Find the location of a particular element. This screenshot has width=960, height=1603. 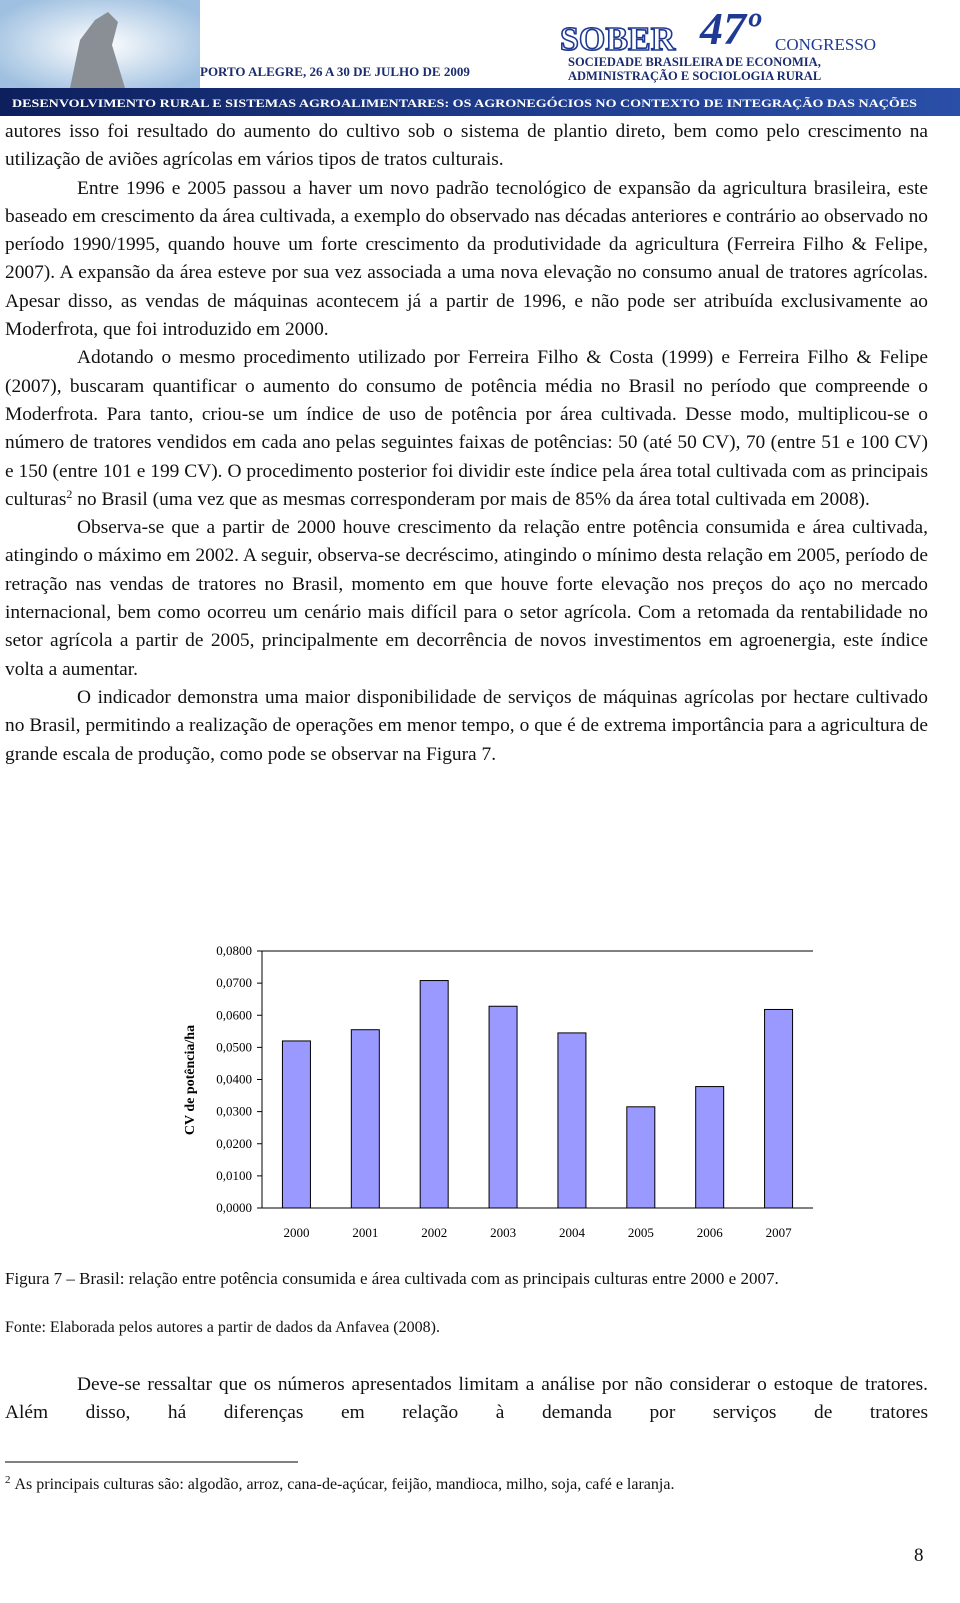

y-tick-label: 0,0700 is located at coordinates (234, 982).